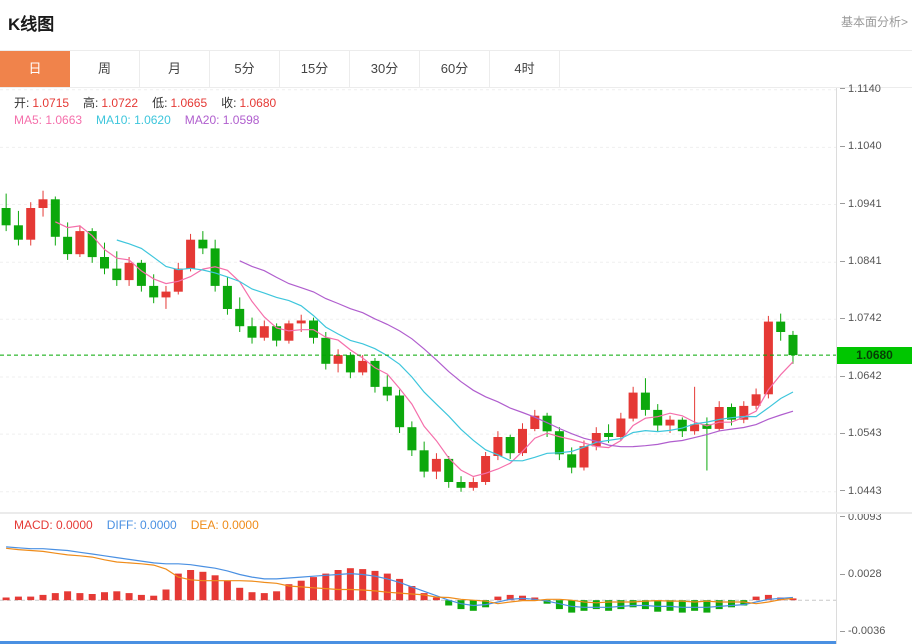 This screenshot has height=644, width=912. I want to click on macd-histogram, so click(399, 590).